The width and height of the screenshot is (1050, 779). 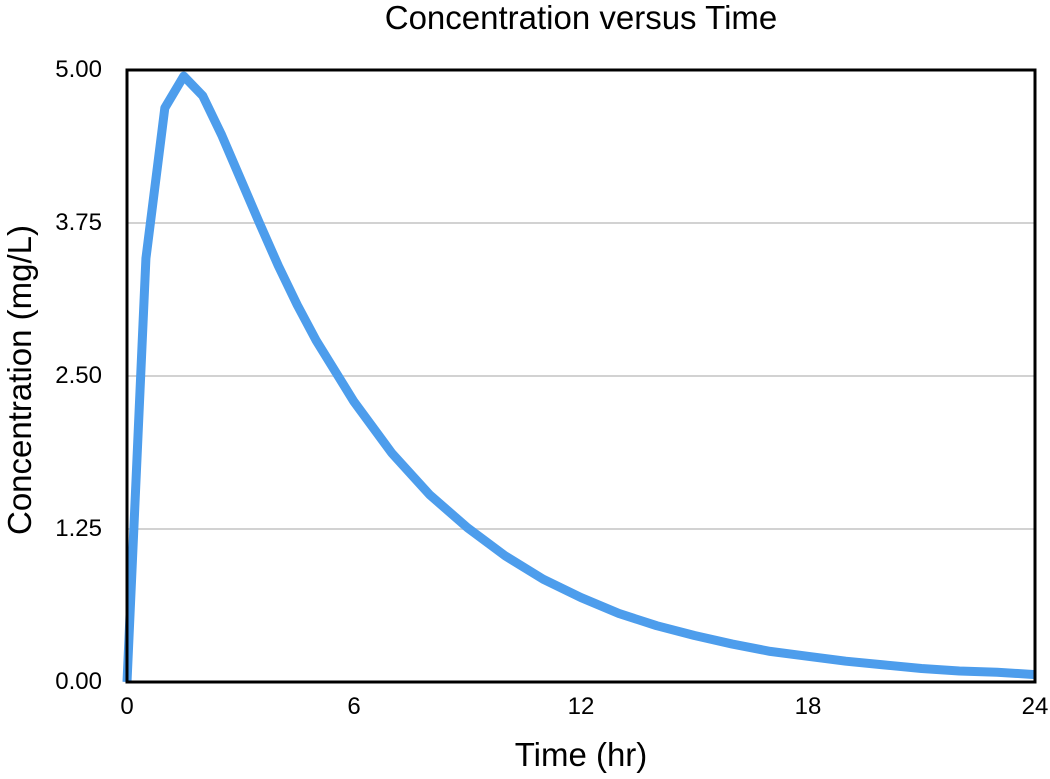 I want to click on x-tick-label: 24, so click(x=1035, y=706).